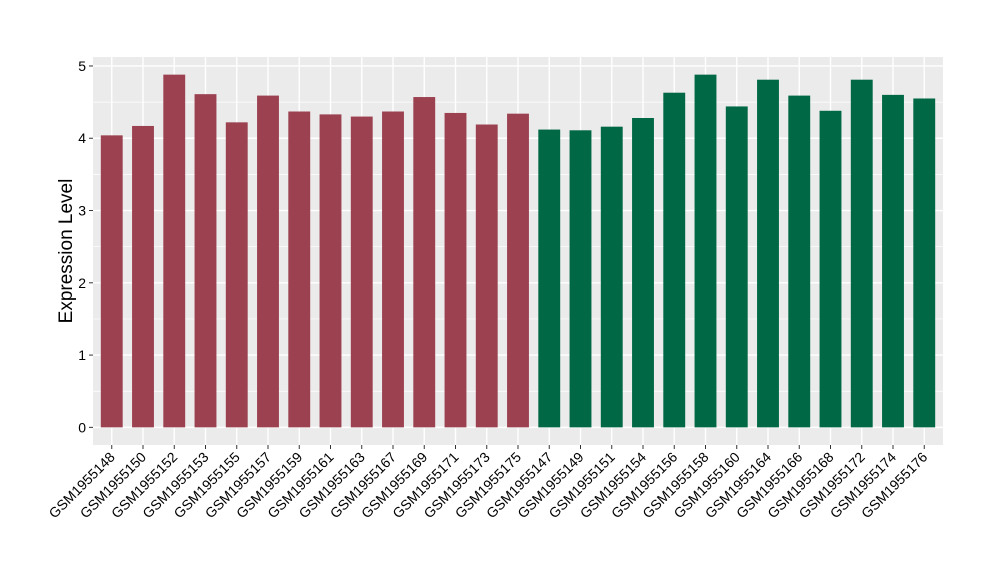 The height and width of the screenshot is (585, 1000). Describe the element at coordinates (82, 211) in the screenshot. I see `y-tick-label: 3` at that location.